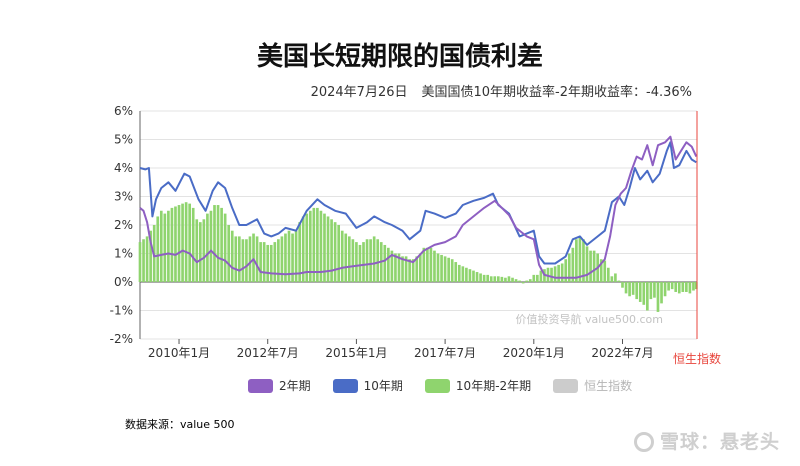  Describe the element at coordinates (121, 311) in the screenshot. I see `y-tick-label: -1%` at that location.